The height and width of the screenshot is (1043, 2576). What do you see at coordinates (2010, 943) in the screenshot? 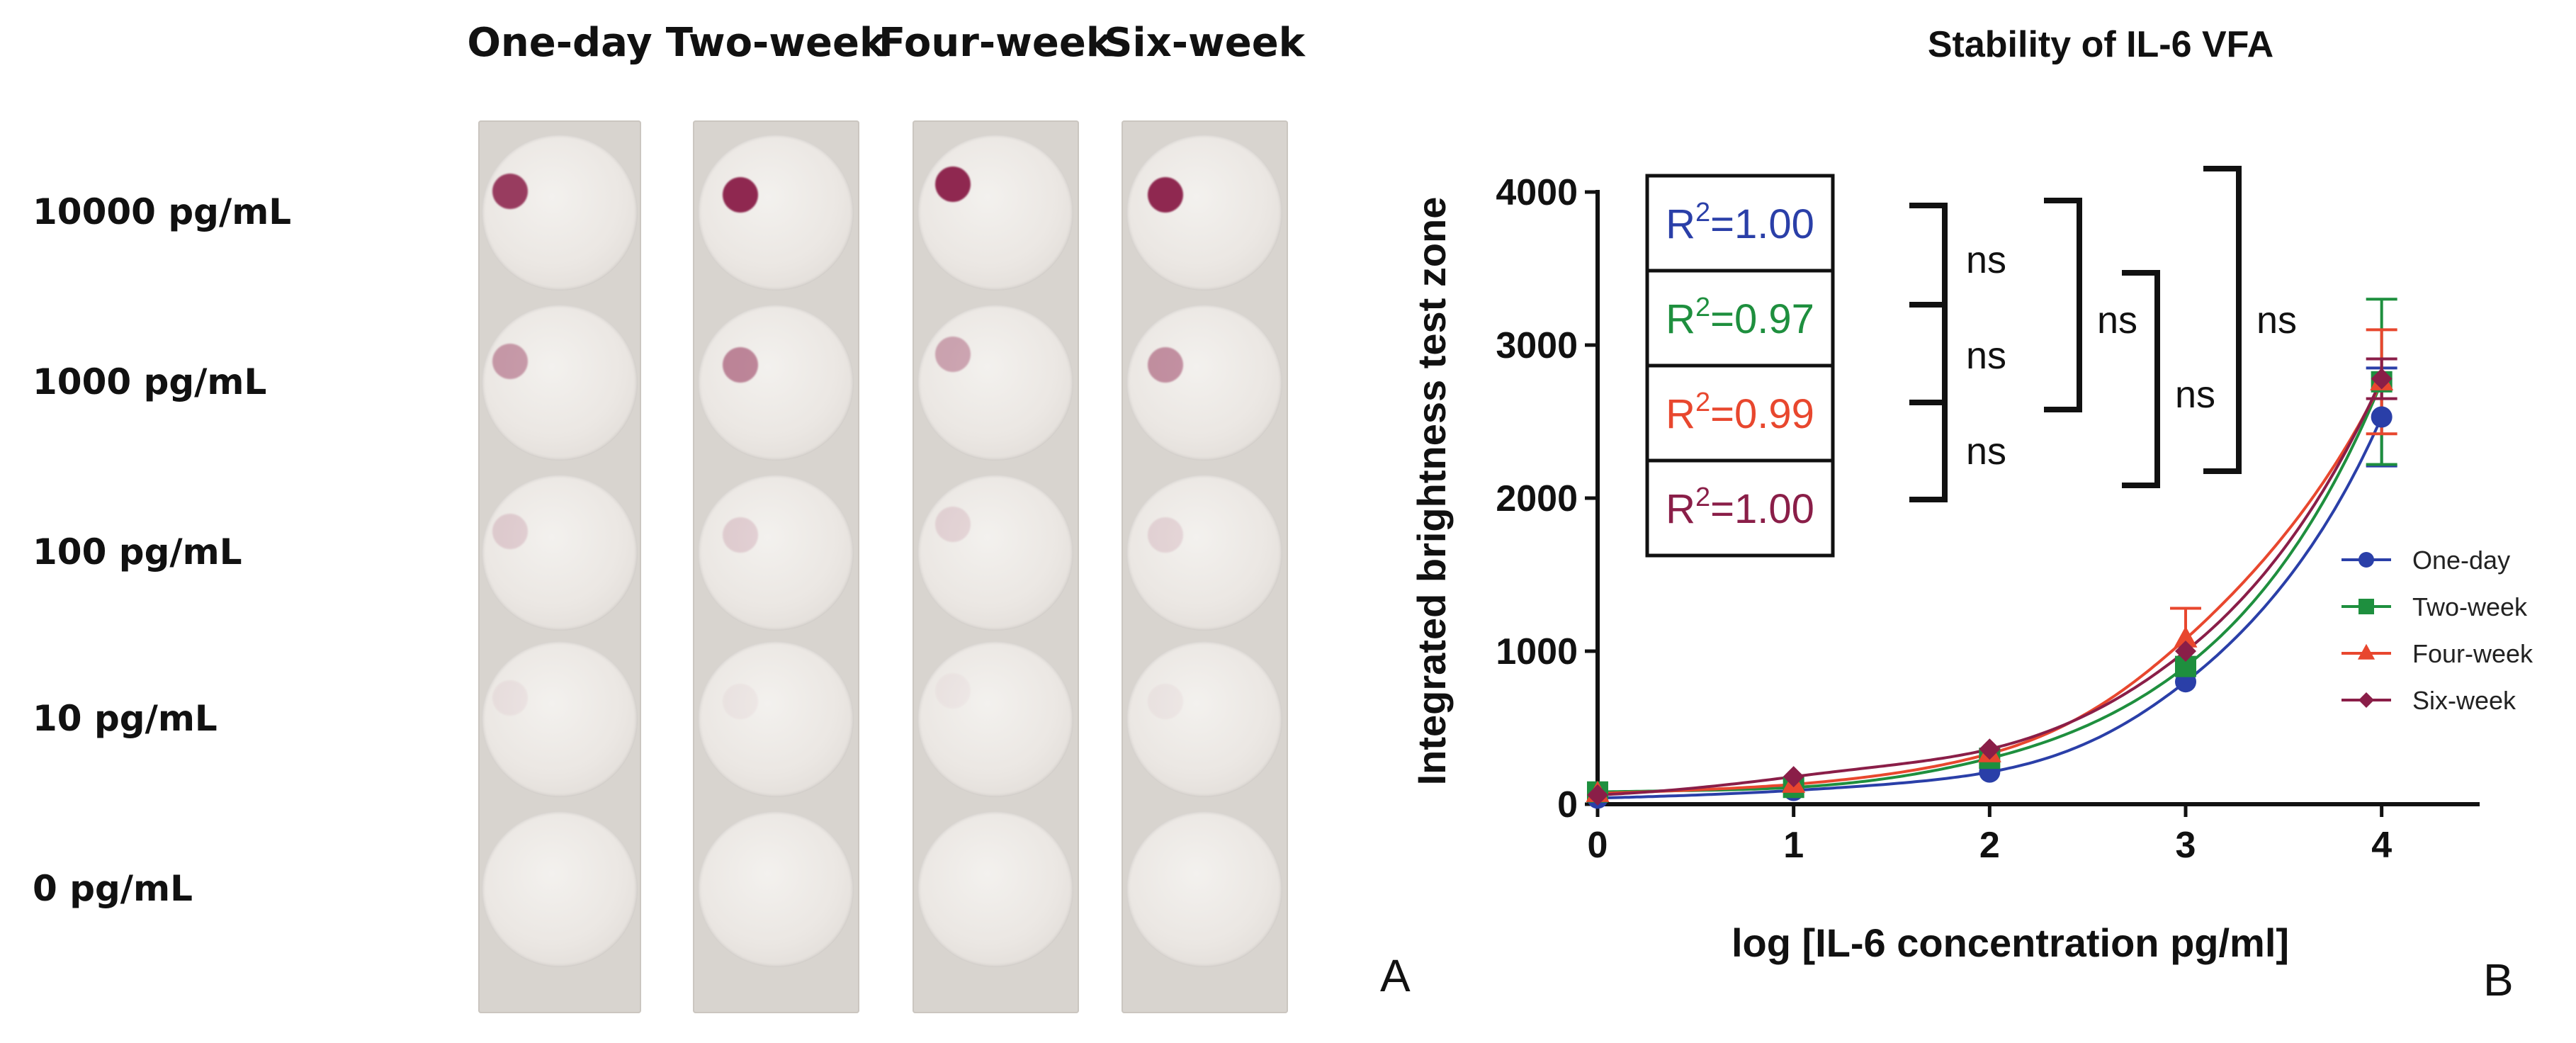
I see `x-axis-label: log [IL-6 concentration pg/ml]` at bounding box center [2010, 943].